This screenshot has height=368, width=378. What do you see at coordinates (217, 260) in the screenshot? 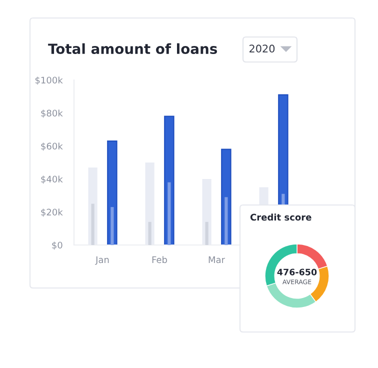
I see `x-tick-label: Mar` at bounding box center [217, 260].